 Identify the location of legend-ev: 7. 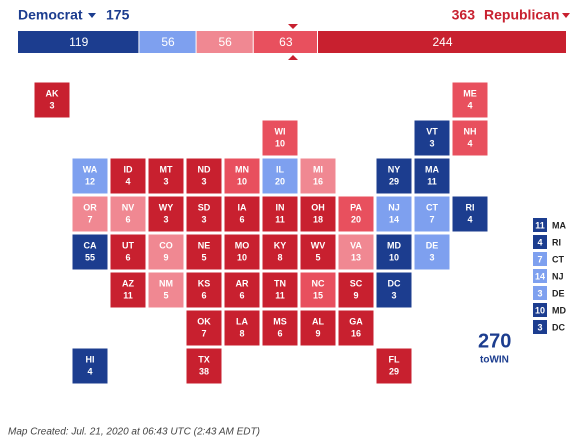
(539, 259).